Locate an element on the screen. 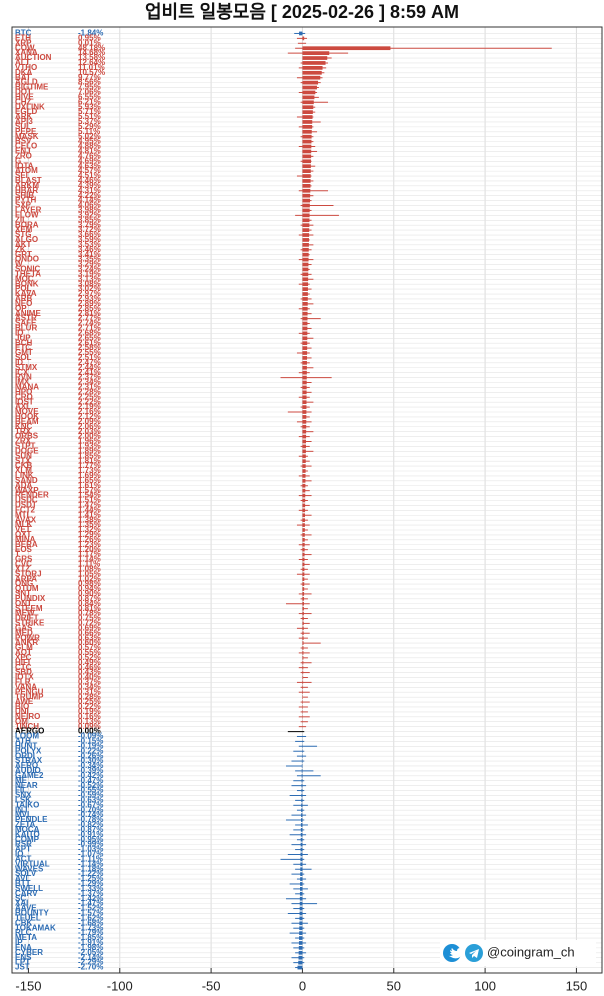 The width and height of the screenshot is (604, 996). value-label: 0.66% is located at coordinates (89, 632).